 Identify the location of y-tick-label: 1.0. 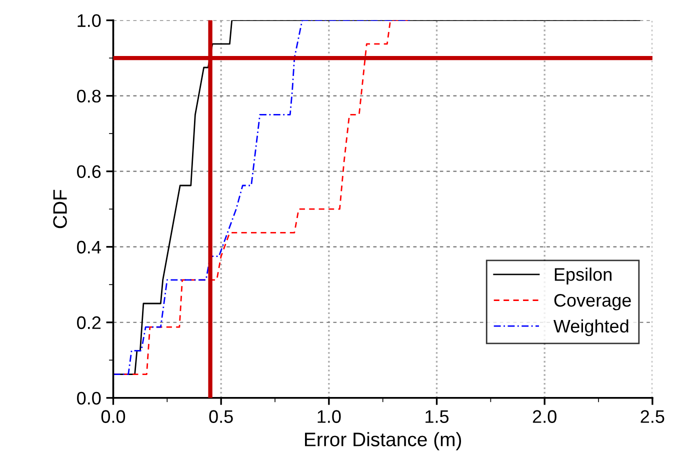
(89, 21).